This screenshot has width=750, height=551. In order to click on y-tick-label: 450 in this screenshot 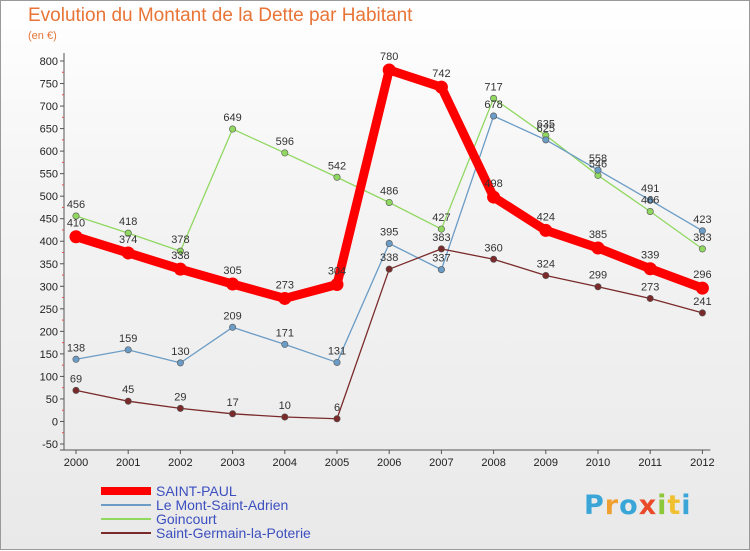, I will do `click(49, 220)`.